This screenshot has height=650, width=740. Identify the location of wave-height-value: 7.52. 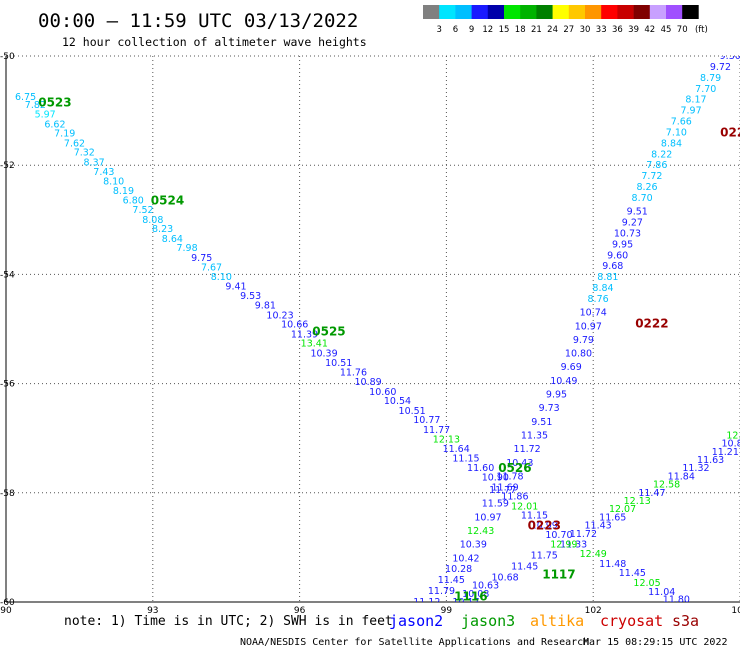
(142, 210).